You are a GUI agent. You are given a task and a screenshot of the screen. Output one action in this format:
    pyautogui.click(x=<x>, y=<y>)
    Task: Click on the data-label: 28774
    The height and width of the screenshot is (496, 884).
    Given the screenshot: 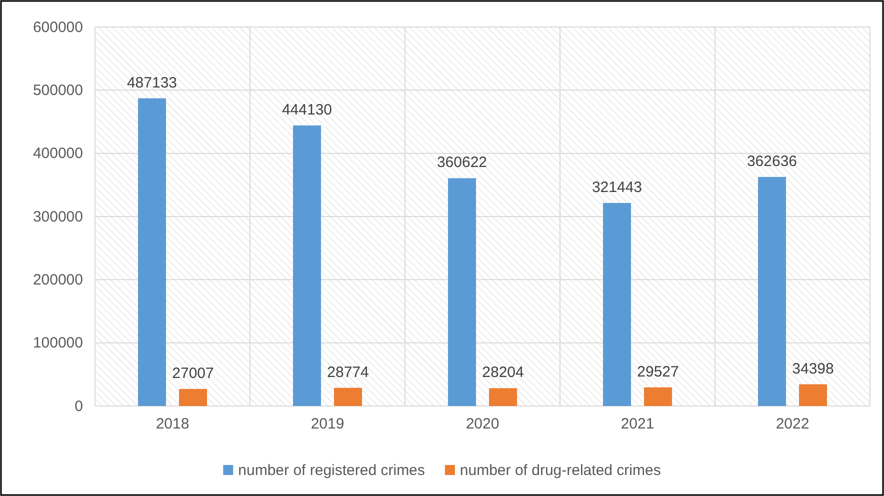 What is the action you would take?
    pyautogui.click(x=348, y=372)
    